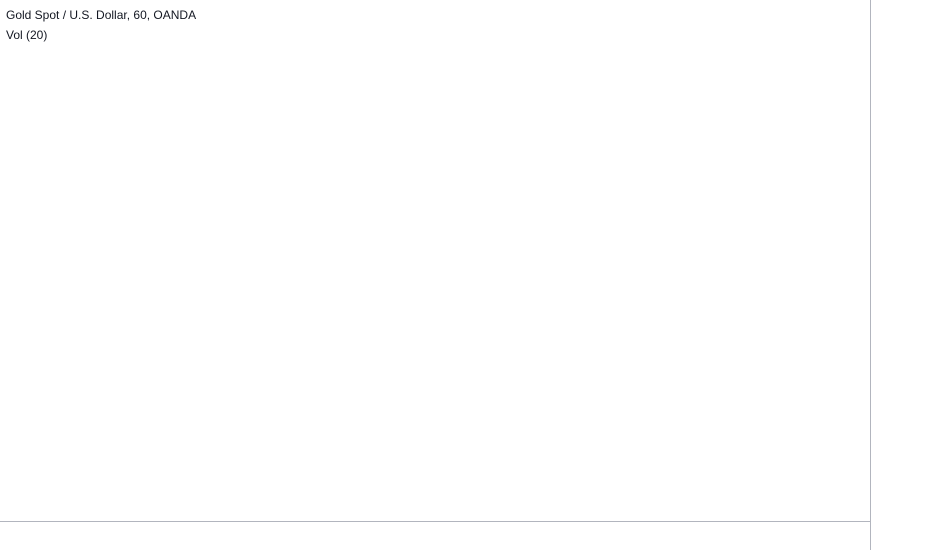 The width and height of the screenshot is (932, 550). I want to click on volume-label: Vol (20), so click(26, 35).